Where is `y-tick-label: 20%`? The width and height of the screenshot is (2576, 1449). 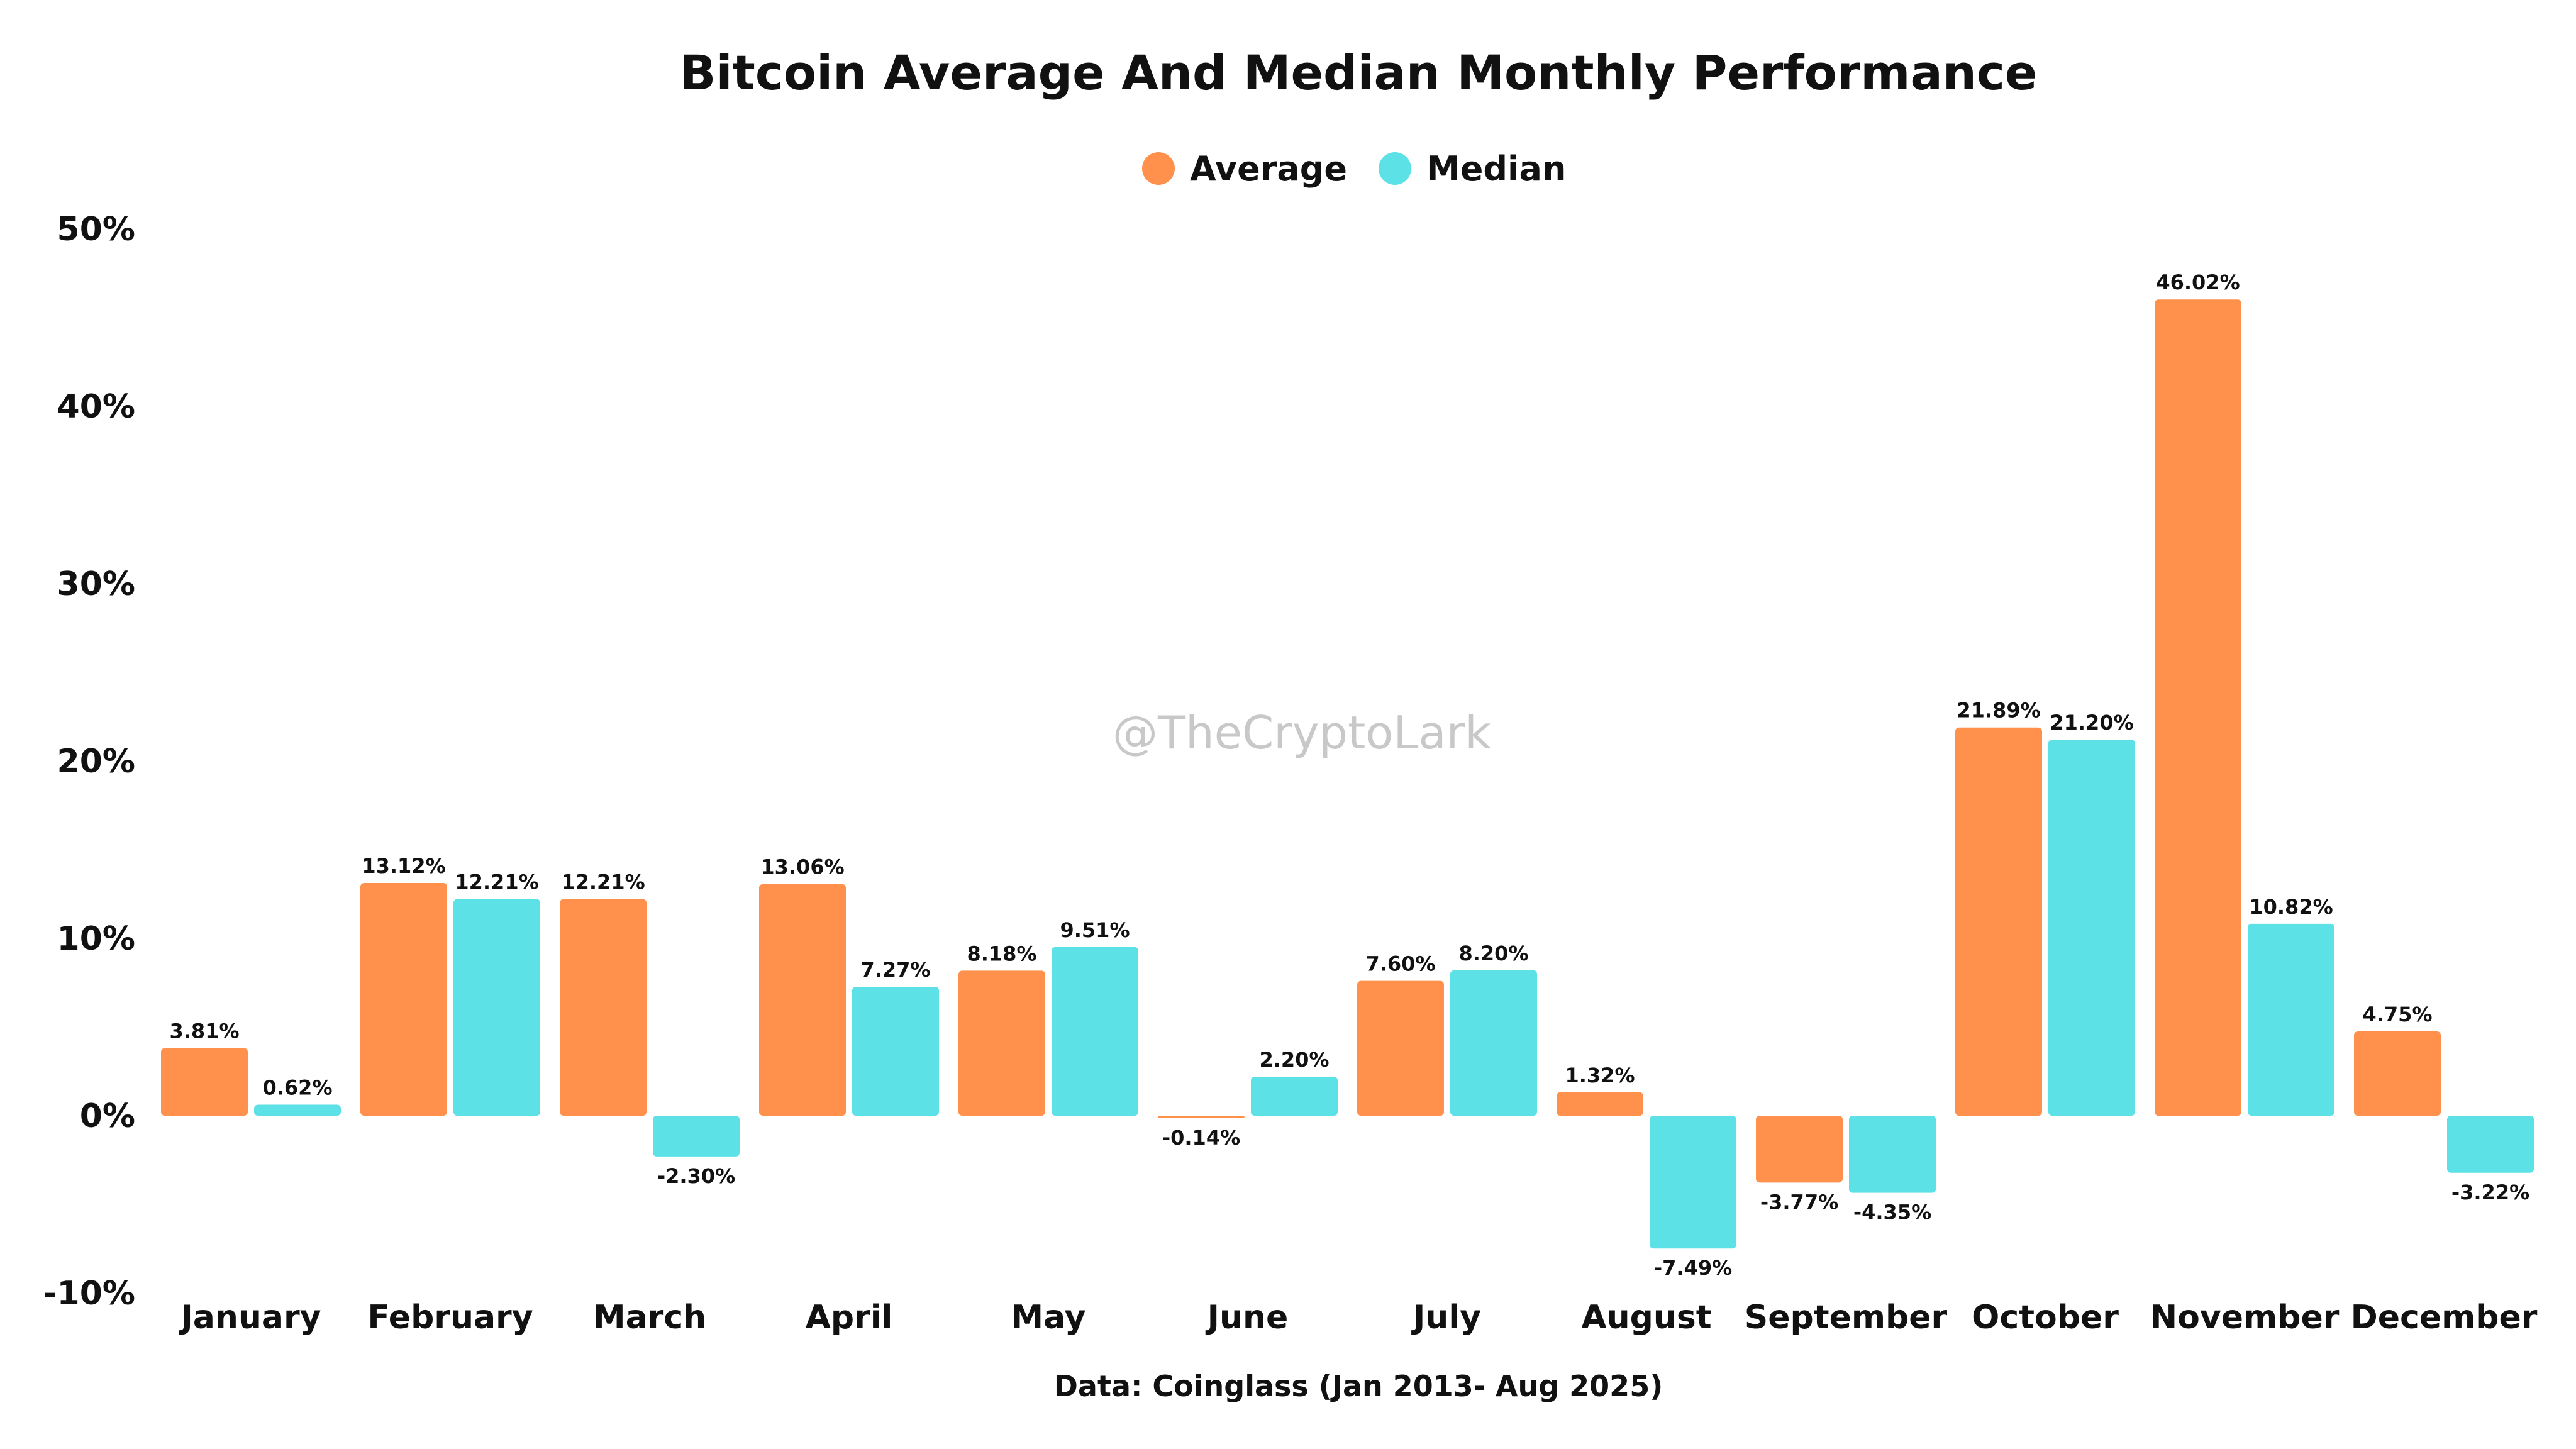
y-tick-label: 20% is located at coordinates (96, 761).